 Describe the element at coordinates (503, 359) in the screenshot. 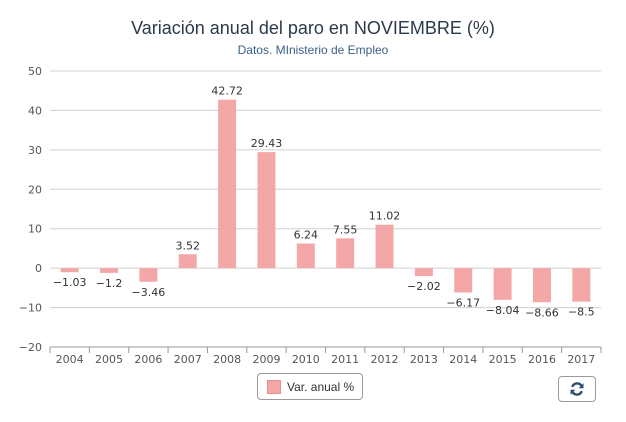

I see `x-tick-label: 2015` at that location.